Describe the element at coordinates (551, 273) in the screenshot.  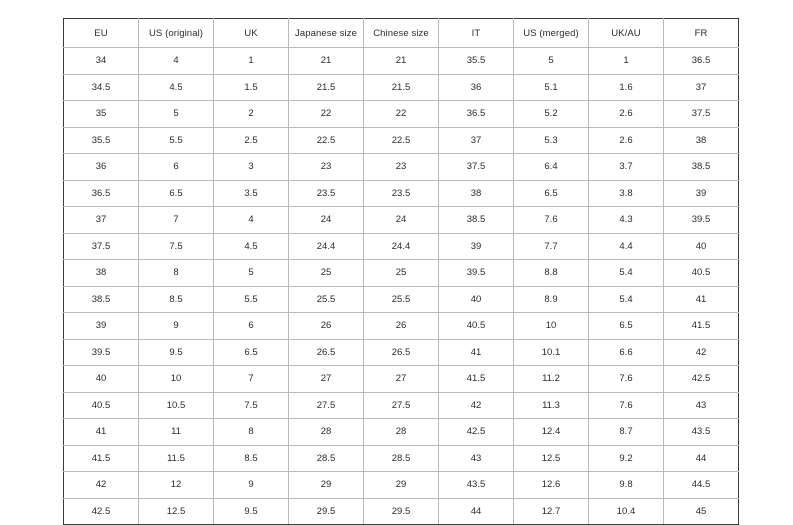
I see `cell-8-6: 8.8` at that location.